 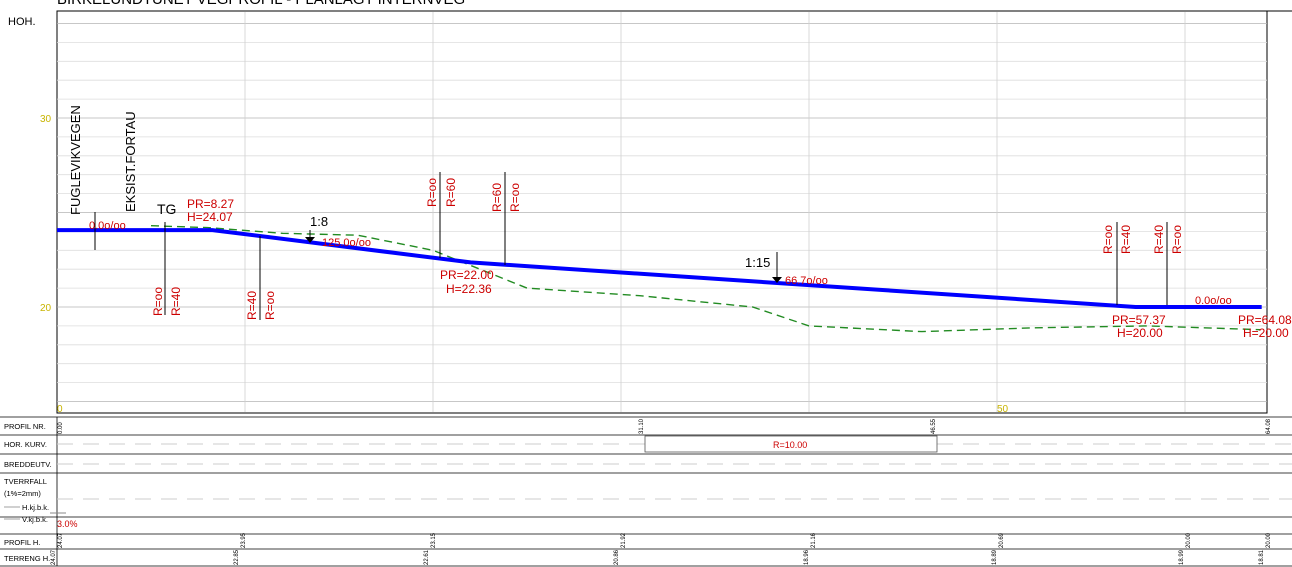 What do you see at coordinates (210, 217) in the screenshot?
I see `h-label-1: H=24.07` at bounding box center [210, 217].